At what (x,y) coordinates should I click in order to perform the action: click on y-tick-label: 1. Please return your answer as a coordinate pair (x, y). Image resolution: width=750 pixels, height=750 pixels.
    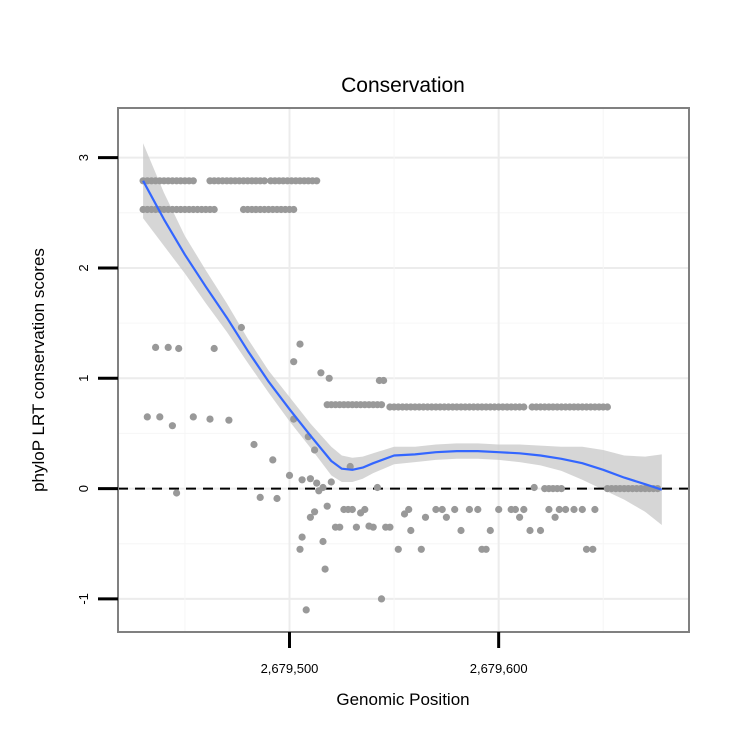
    Looking at the image, I should click on (83, 378).